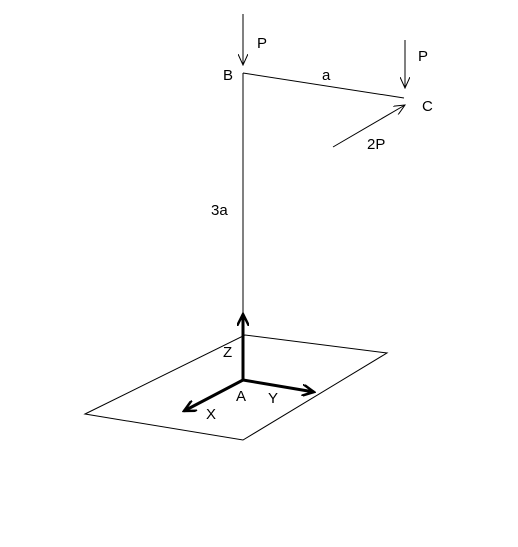 This screenshot has height=547, width=518. Describe the element at coordinates (214, 395) in the screenshot. I see `axis-x-arrow` at that location.